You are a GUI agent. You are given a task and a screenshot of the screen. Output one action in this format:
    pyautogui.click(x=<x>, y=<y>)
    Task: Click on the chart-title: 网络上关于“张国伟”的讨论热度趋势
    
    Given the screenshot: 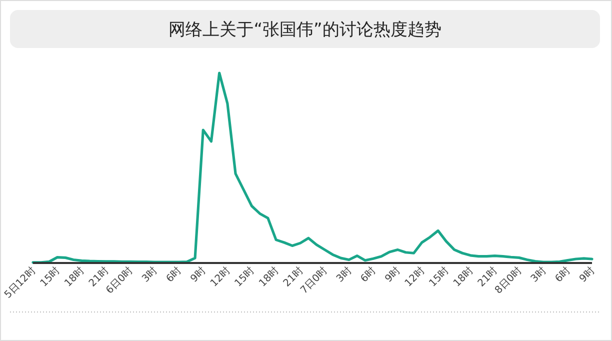 What is the action you would take?
    pyautogui.click(x=305, y=30)
    